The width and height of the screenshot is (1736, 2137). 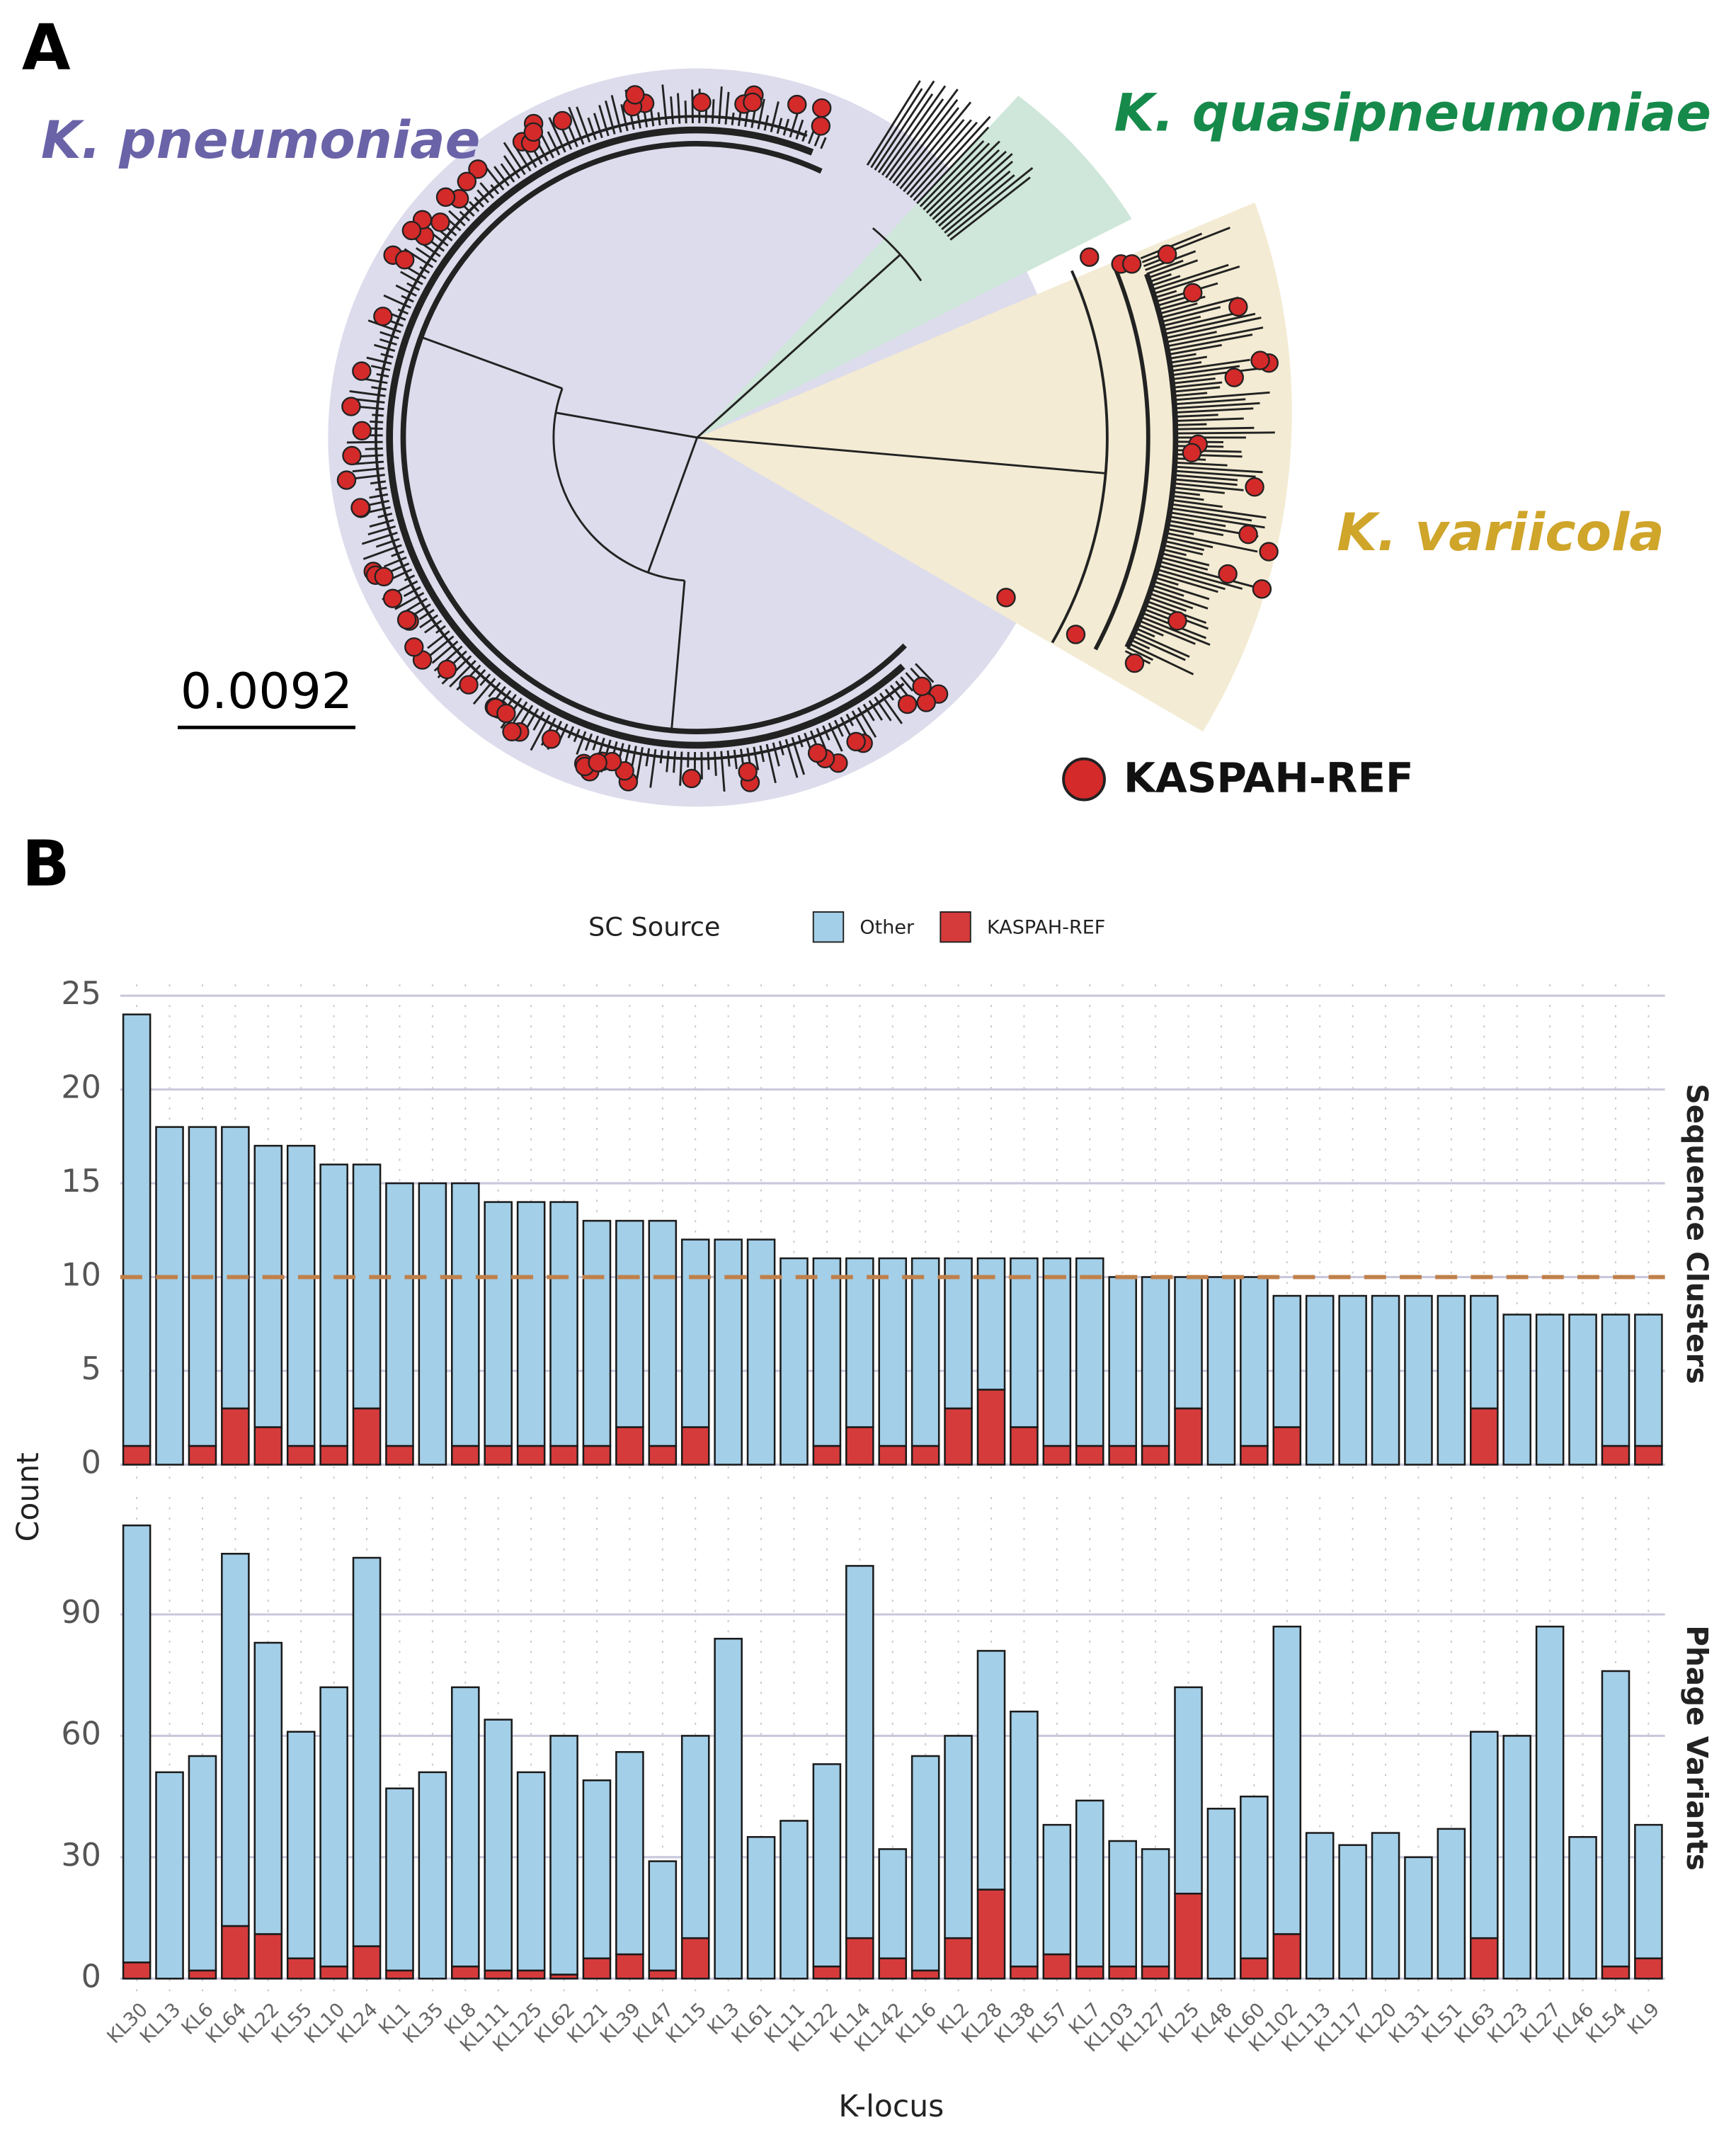 I want to click on clade-background, so click(x=915, y=267).